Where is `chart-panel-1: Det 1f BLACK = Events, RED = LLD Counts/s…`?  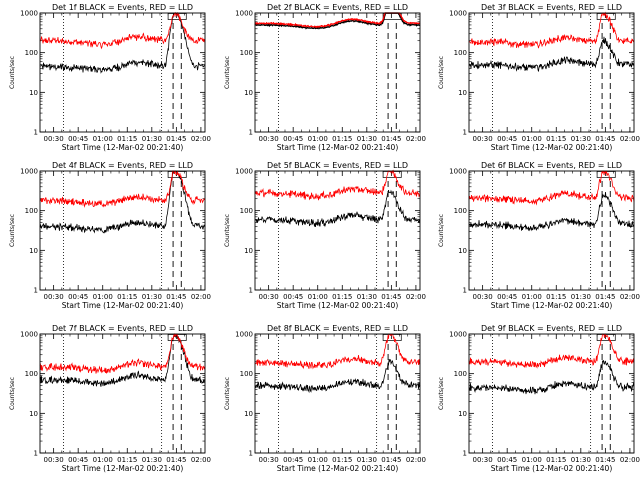 chart-panel-1: Det 1f BLACK = Events, RED = LLD Counts/s… is located at coordinates (110, 77).